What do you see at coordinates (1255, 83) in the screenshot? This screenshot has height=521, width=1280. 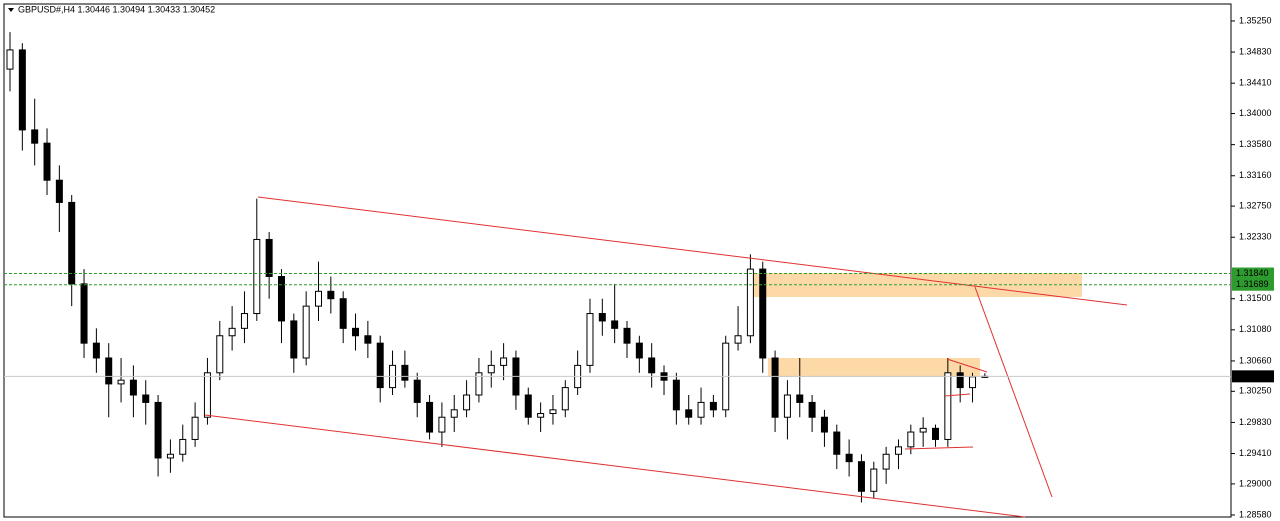 I see `y-tick-label: 1.34410` at bounding box center [1255, 83].